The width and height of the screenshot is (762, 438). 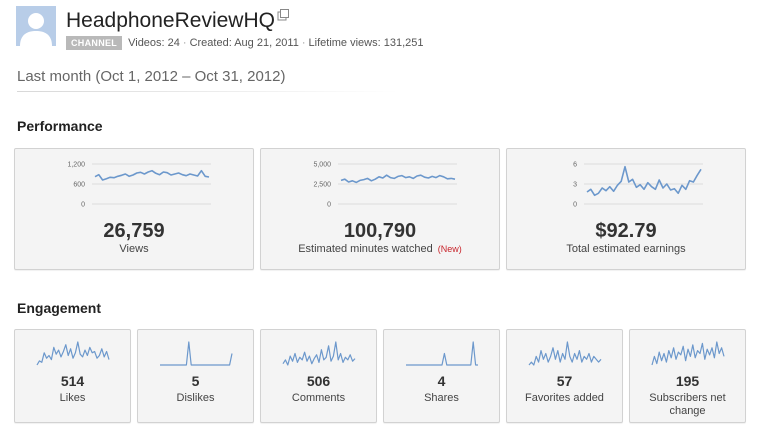 What do you see at coordinates (366, 43) in the screenshot?
I see `lifetime-views: Lifetime views: 131,251` at bounding box center [366, 43].